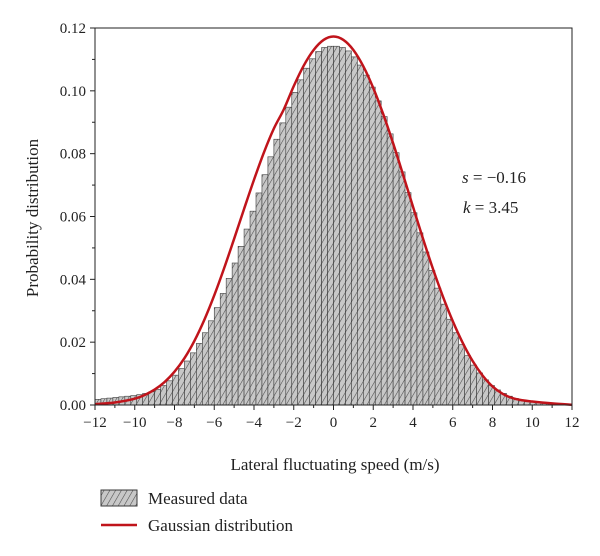 This screenshot has width=600, height=556. Describe the element at coordinates (453, 423) in the screenshot. I see `x-tick-label: 6` at that location.